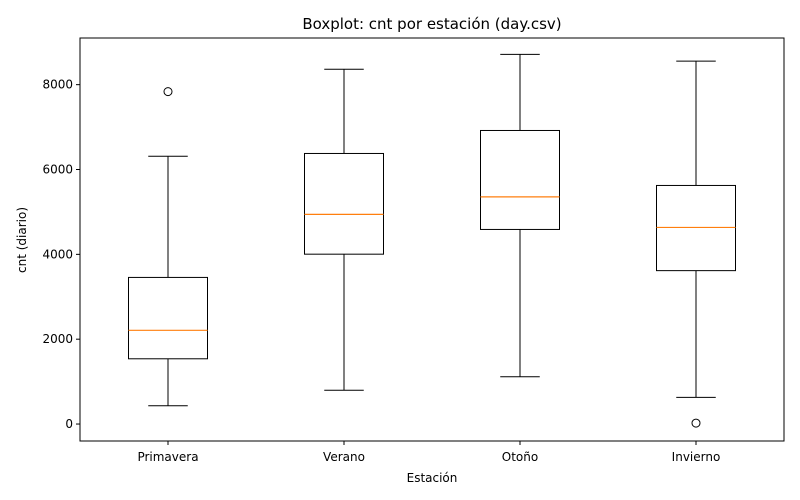 The width and height of the screenshot is (800, 500). Describe the element at coordinates (57, 85) in the screenshot. I see `y-tick-label: 8000` at that location.